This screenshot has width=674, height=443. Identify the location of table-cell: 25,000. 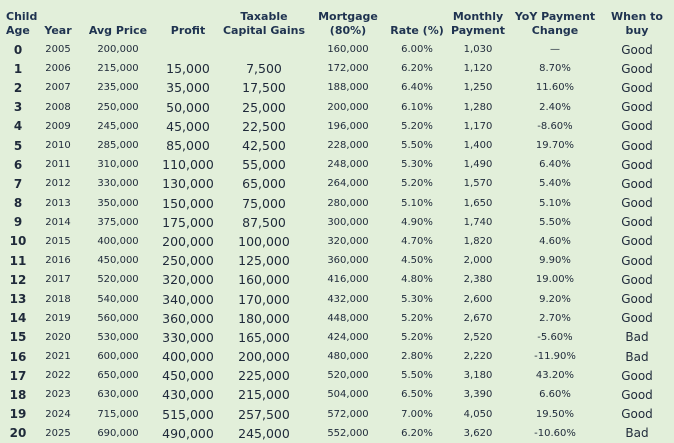
(264, 107).